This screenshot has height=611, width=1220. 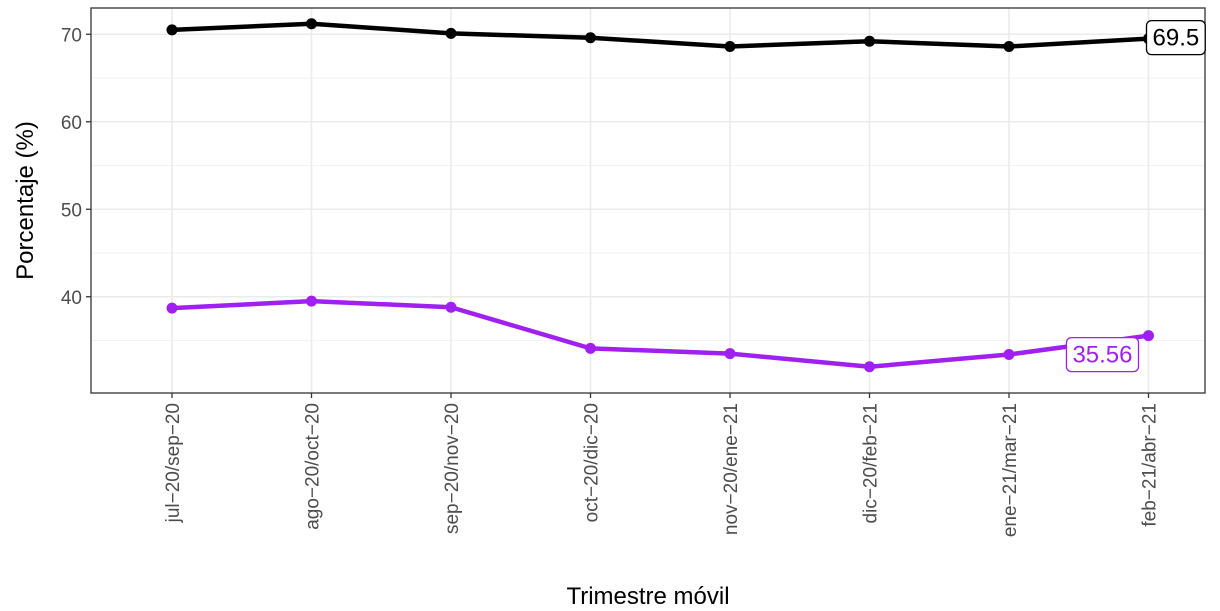 I want to click on x-tick-label: ene−21/mar−21, so click(x=1010, y=470).